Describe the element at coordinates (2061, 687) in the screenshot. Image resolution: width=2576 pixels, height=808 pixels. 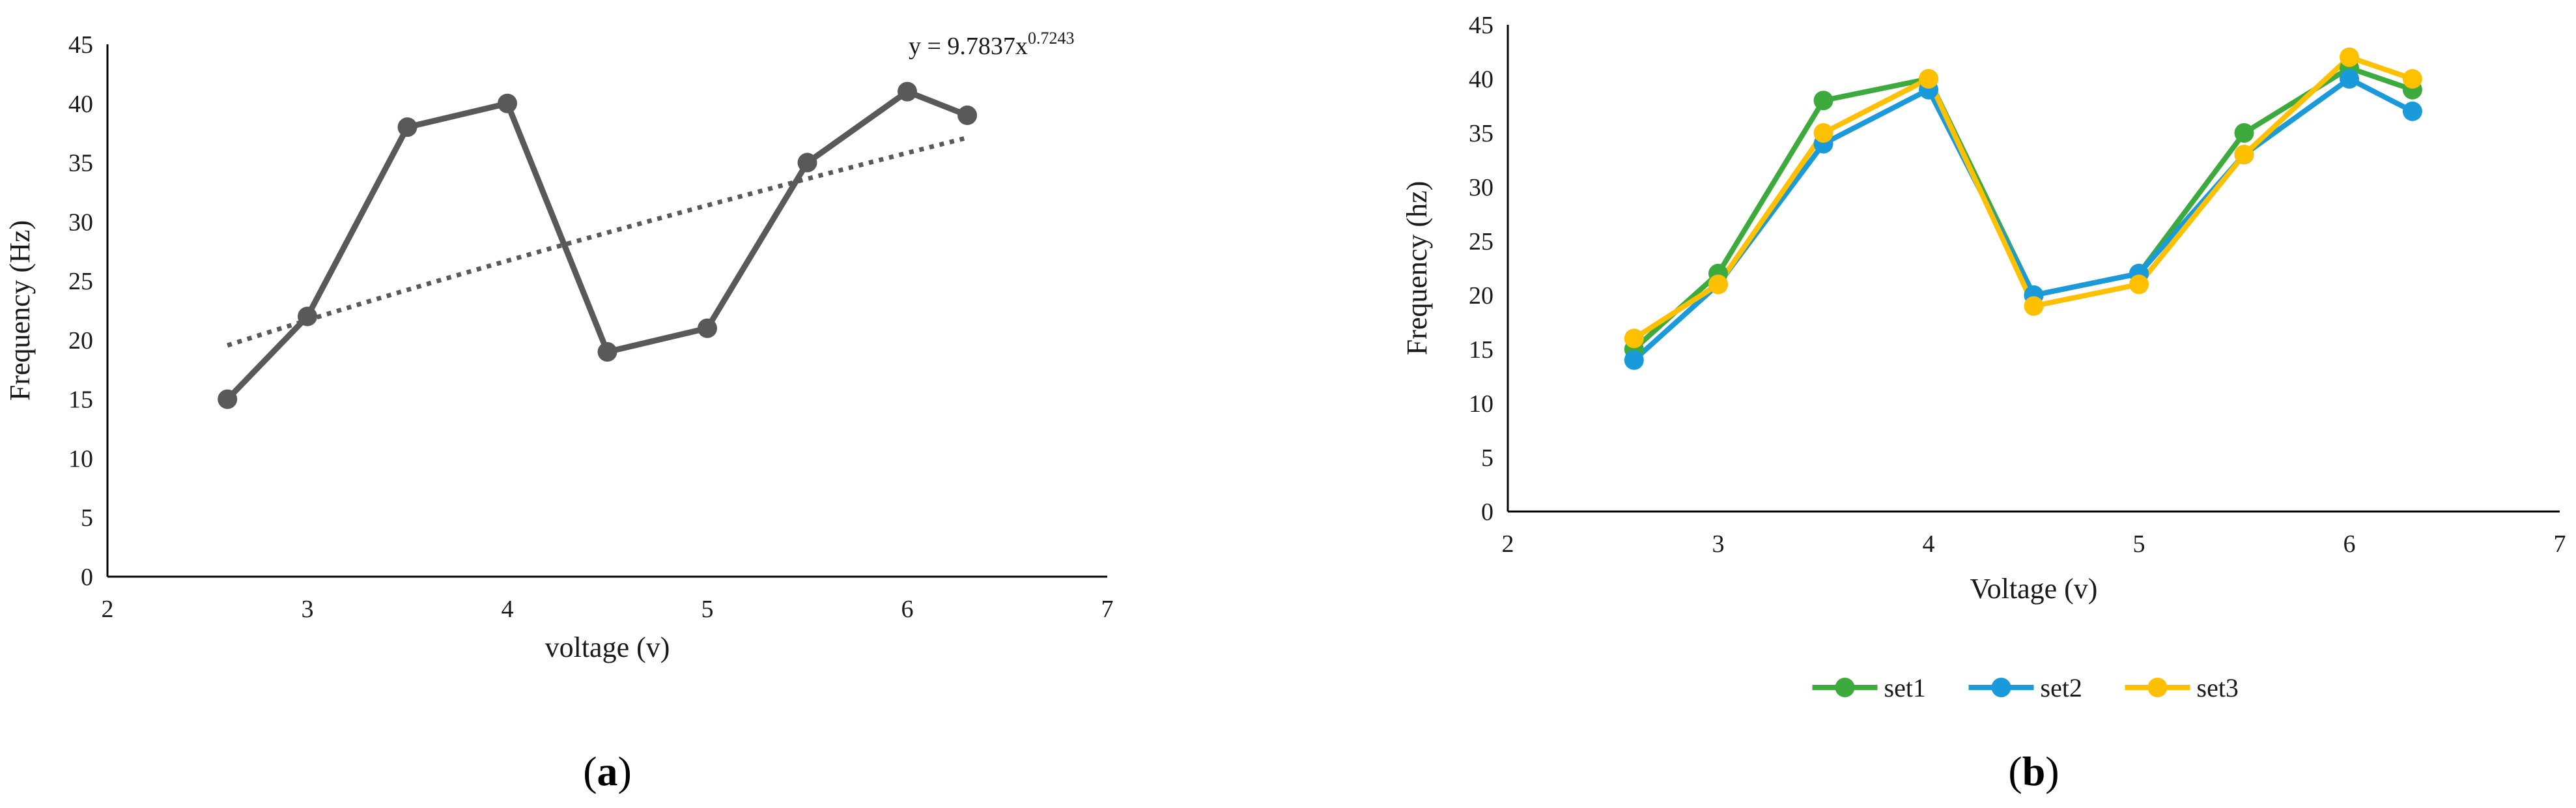
I see `legend-label: set2` at that location.